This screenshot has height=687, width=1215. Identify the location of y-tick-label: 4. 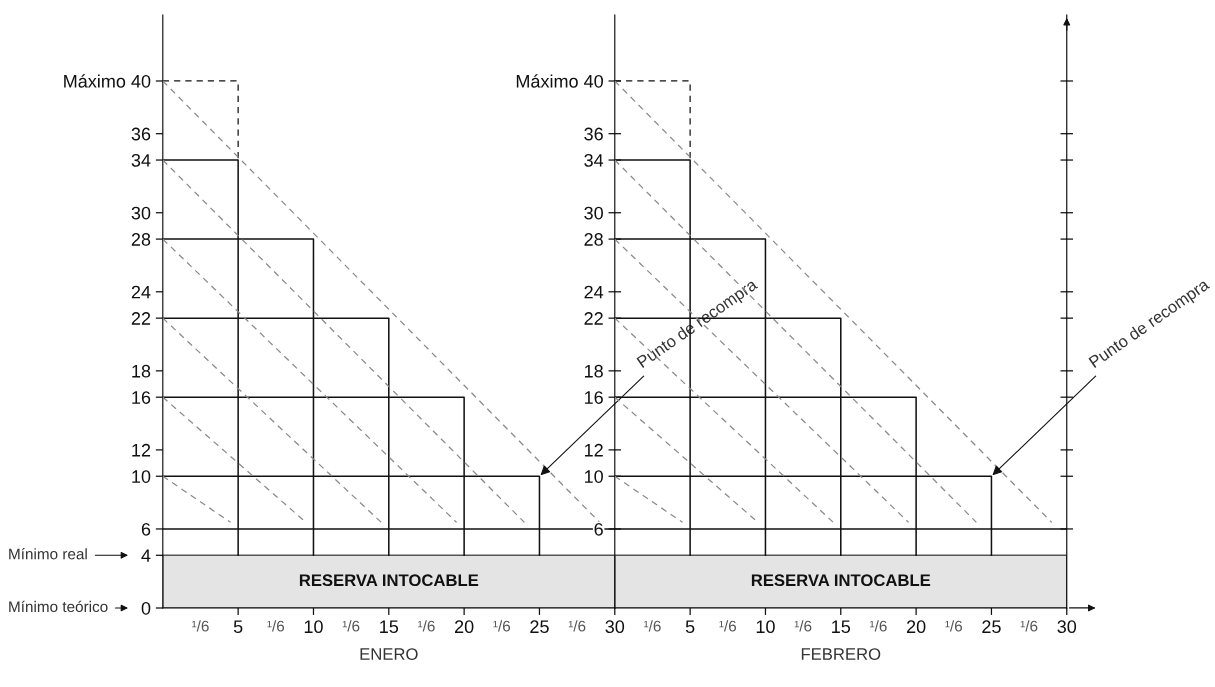
(146, 555).